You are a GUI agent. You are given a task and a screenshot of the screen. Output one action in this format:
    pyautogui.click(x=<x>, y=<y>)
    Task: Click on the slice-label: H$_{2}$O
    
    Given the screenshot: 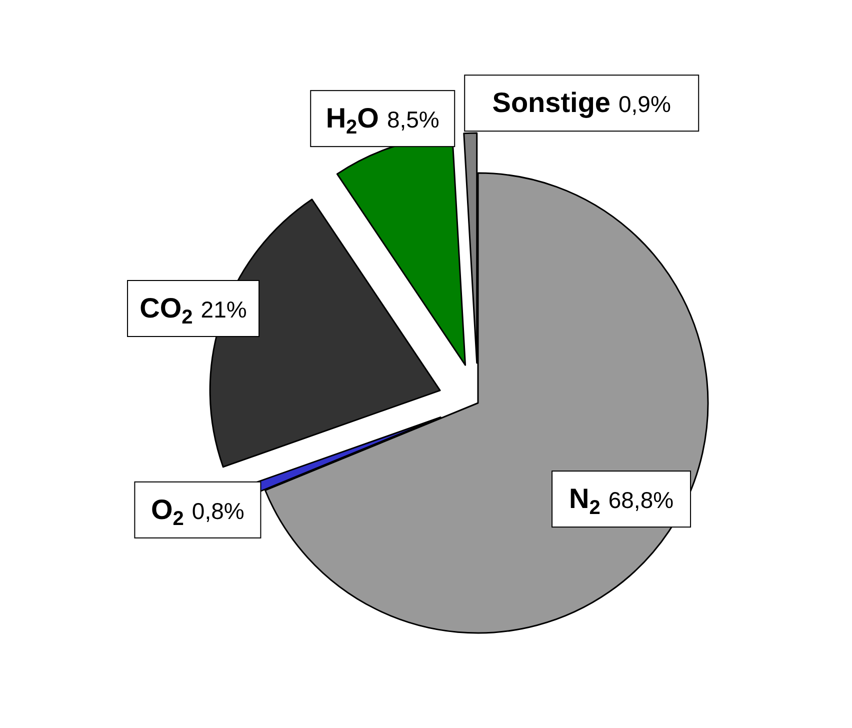 What is the action you would take?
    pyautogui.click(x=352, y=120)
    